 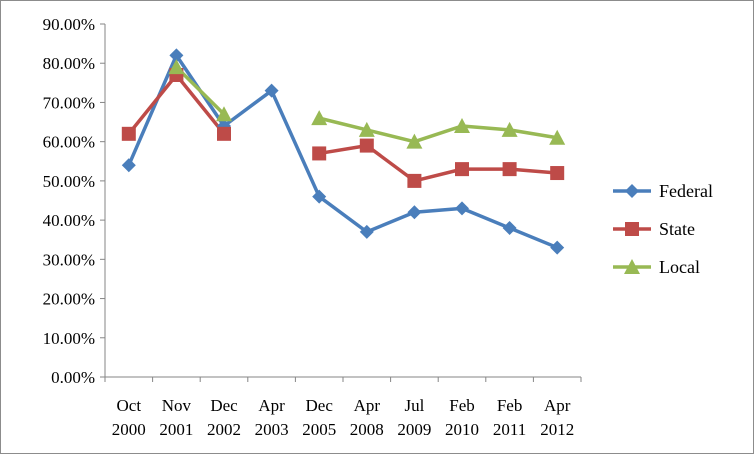 I want to click on y-tick-label: 30.00%, so click(x=69, y=259).